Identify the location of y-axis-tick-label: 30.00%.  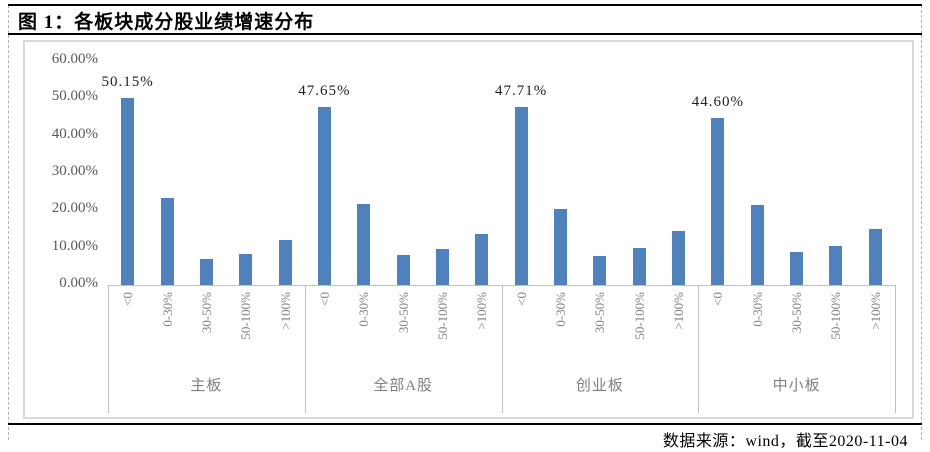
(74, 171).